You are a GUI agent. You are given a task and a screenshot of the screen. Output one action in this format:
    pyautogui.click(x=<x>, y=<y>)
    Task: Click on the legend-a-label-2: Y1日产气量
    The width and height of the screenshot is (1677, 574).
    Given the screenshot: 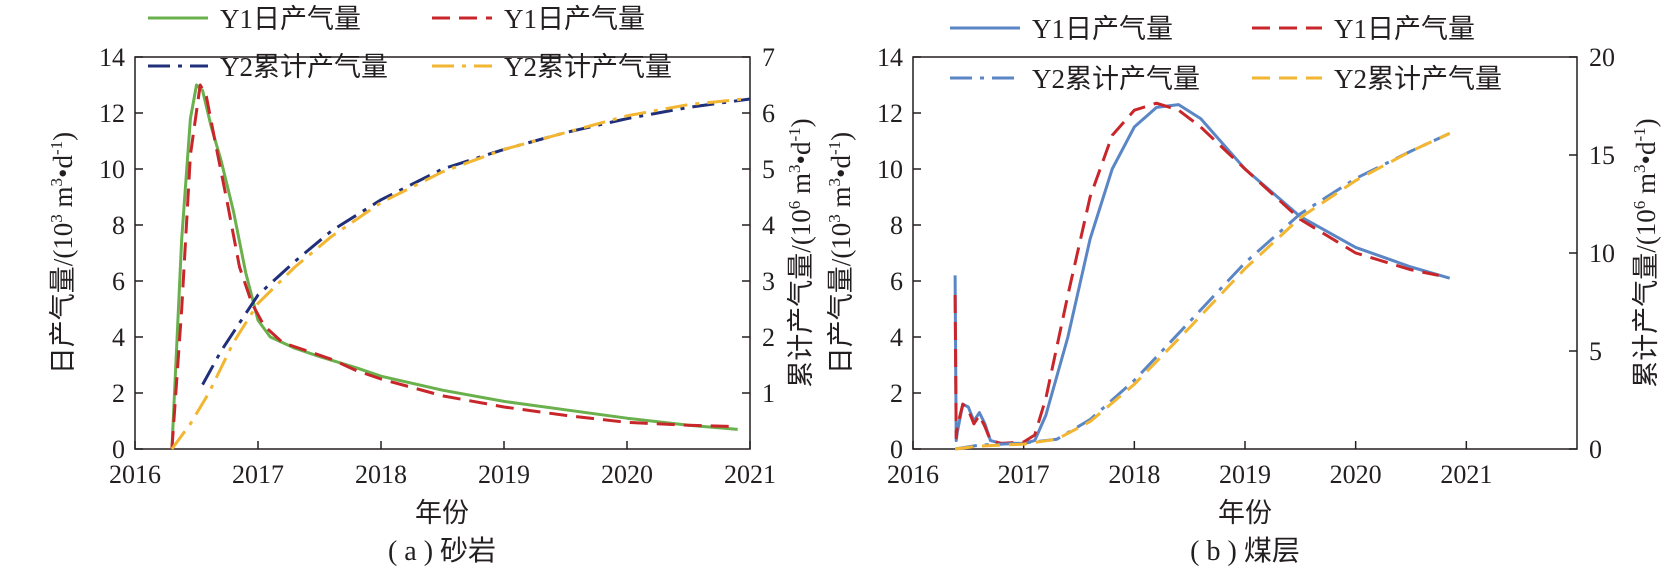 What is the action you would take?
    pyautogui.click(x=574, y=19)
    